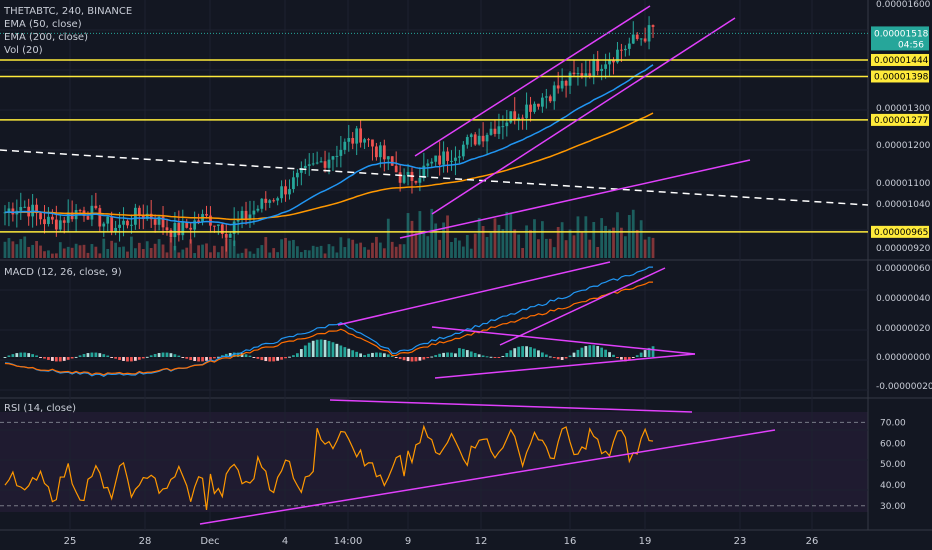 The width and height of the screenshot is (932, 550). What do you see at coordinates (63, 272) in the screenshot?
I see `macd-title: MACD (12, 26, close, 9)` at bounding box center [63, 272].